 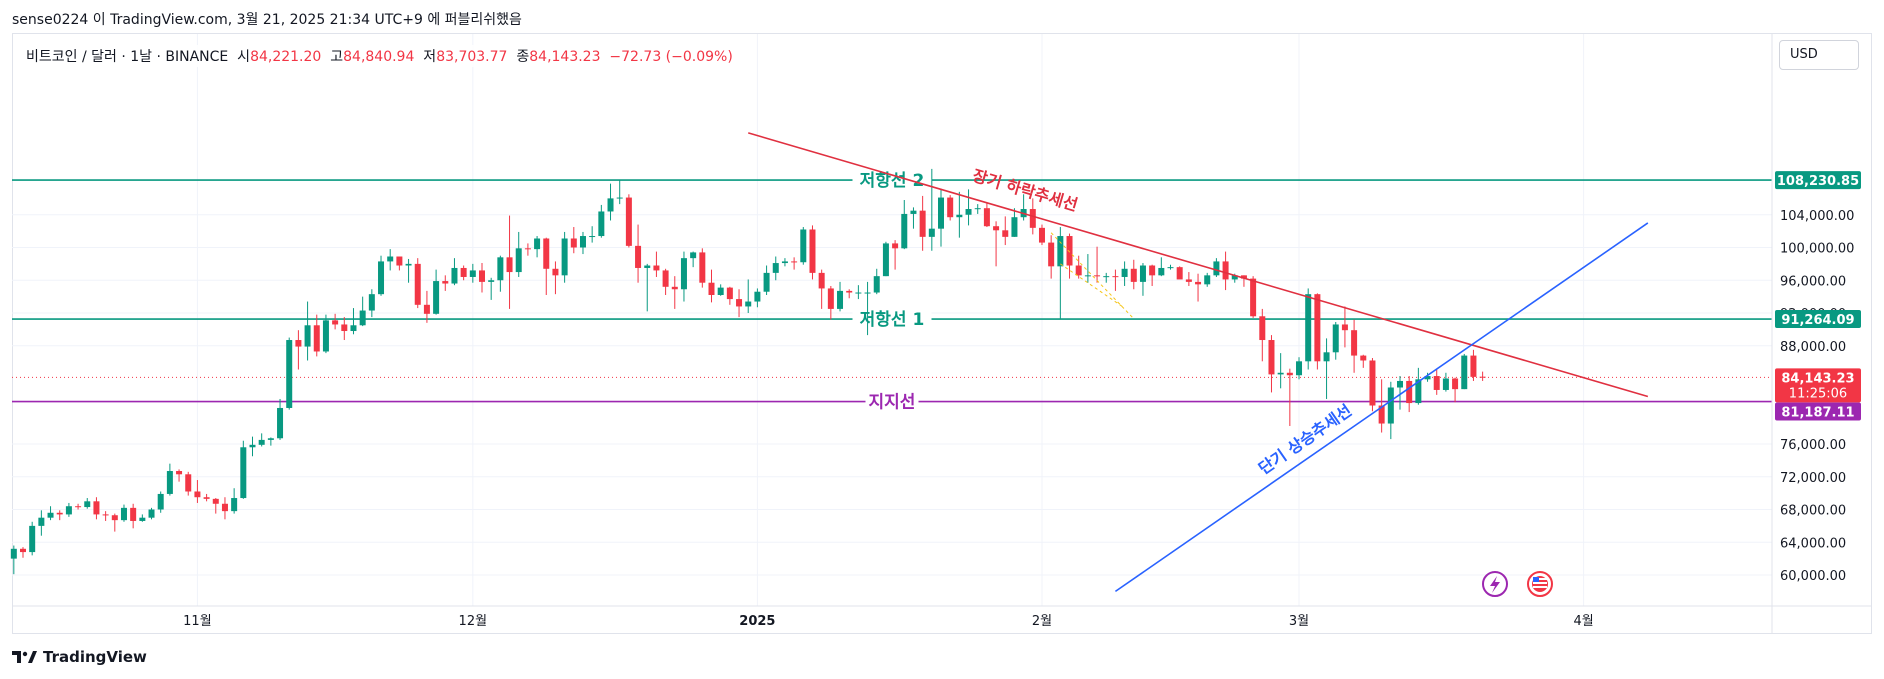 I want to click on price-tick-label: 104,000.00, so click(x=1817, y=216).